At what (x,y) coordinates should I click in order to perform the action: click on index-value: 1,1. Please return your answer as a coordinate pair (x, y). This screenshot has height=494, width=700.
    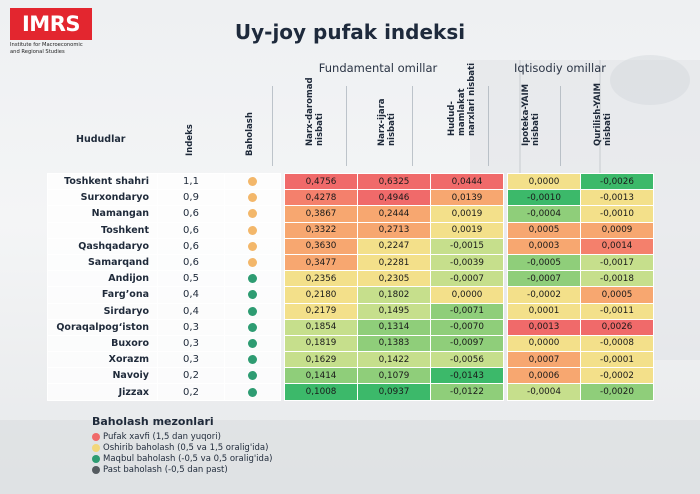
    Looking at the image, I should click on (191, 181).